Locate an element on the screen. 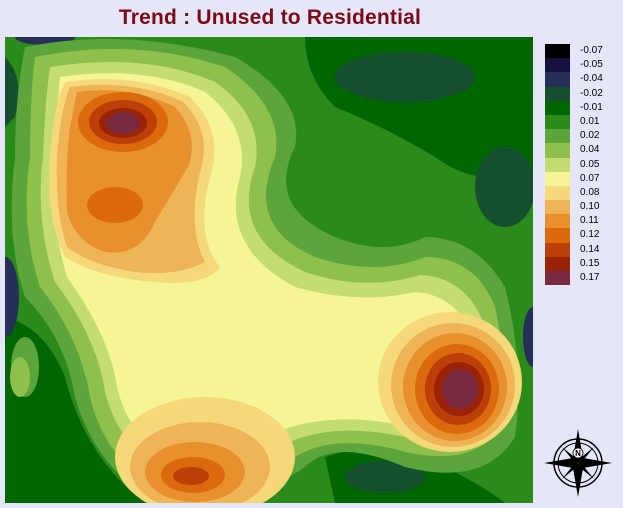 The image size is (623, 508). north-arrow-icon: N is located at coordinates (578, 463).